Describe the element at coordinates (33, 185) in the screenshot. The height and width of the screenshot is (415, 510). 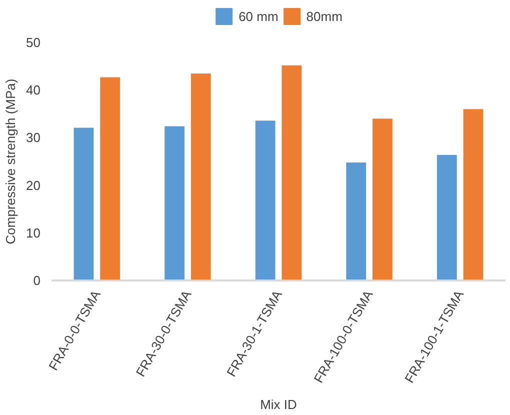
I see `y-tick-label: 20` at that location.